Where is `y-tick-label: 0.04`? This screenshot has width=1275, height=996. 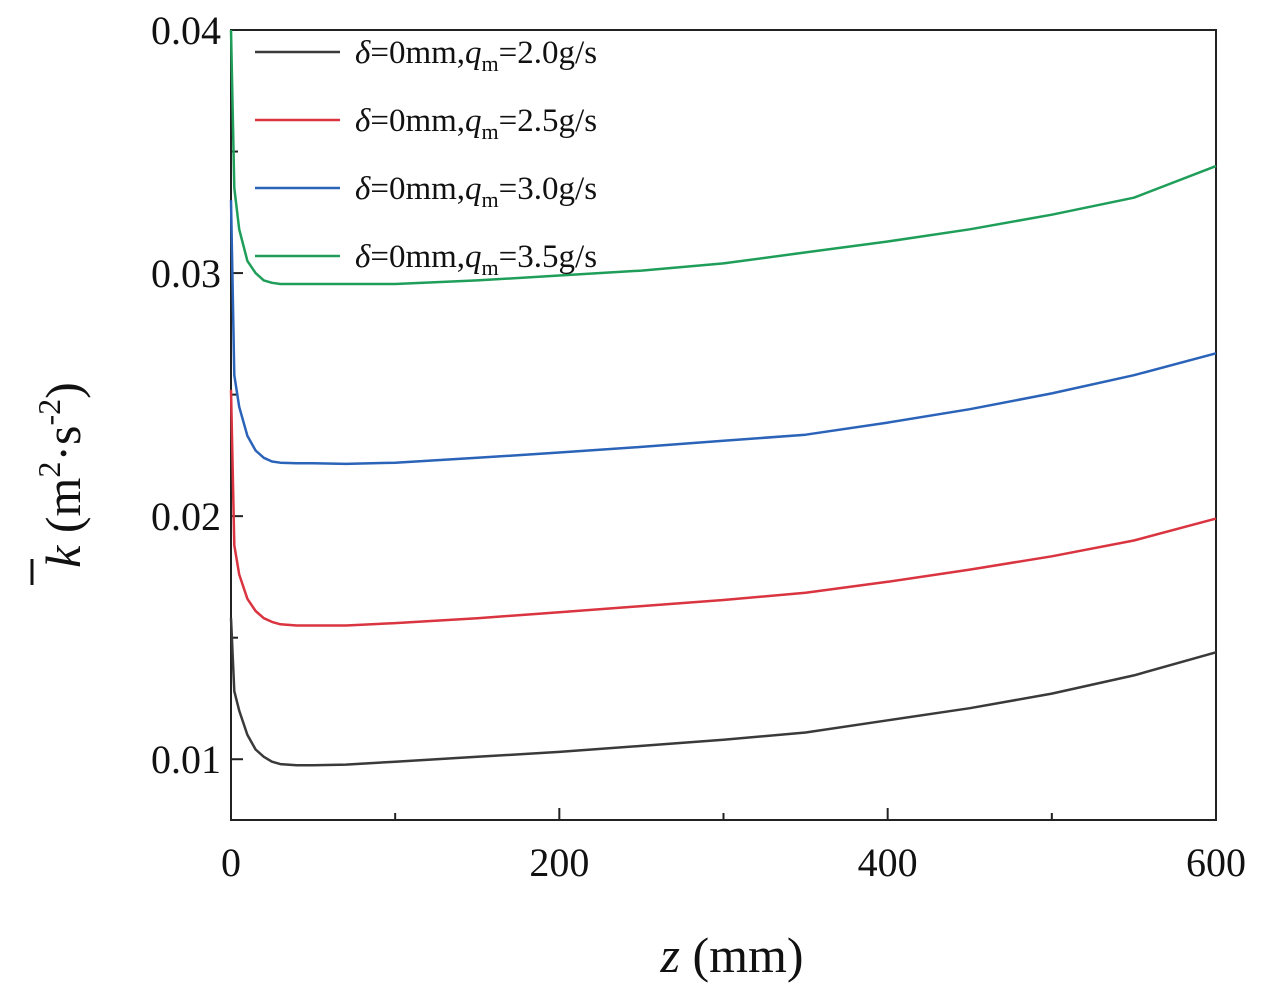 y-tick-label: 0.04 is located at coordinates (186, 30).